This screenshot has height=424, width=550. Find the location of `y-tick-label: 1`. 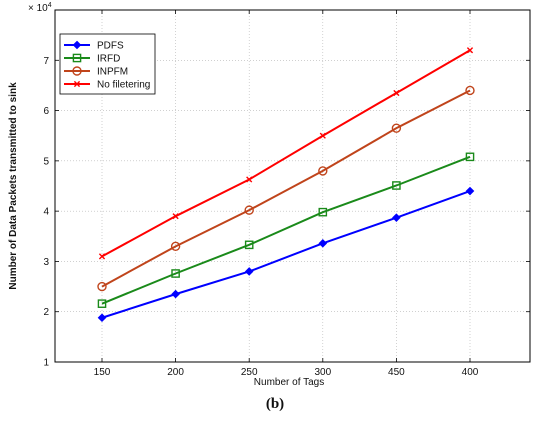

y-tick-label: 1 is located at coordinates (46, 363).